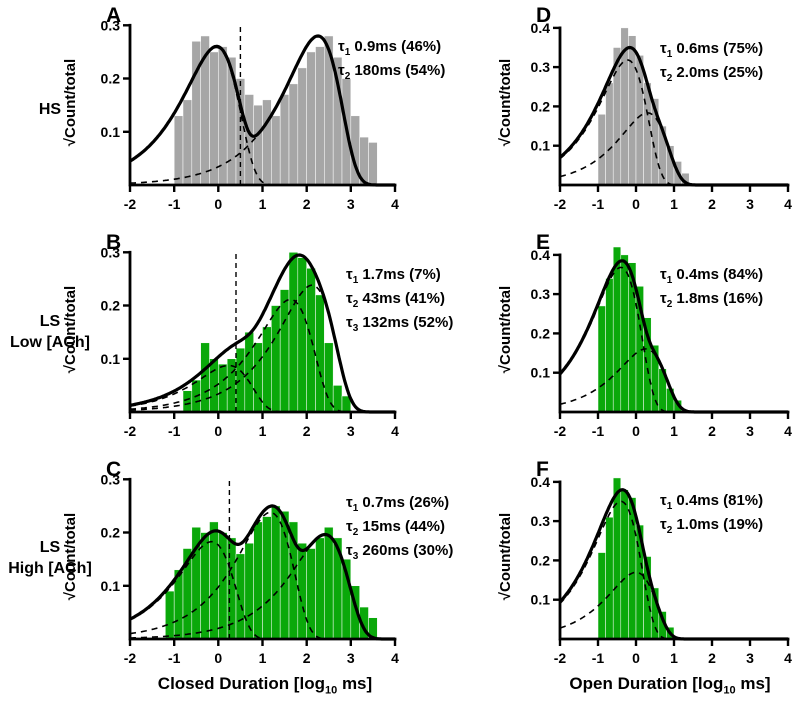  I want to click on panel-letter: A, so click(113, 15).